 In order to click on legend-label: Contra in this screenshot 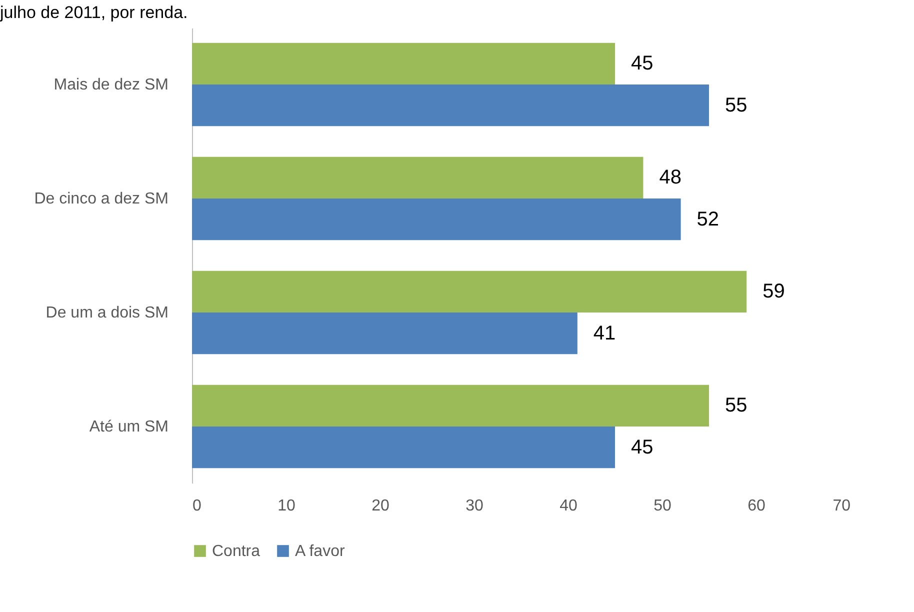, I will do `click(236, 551)`.